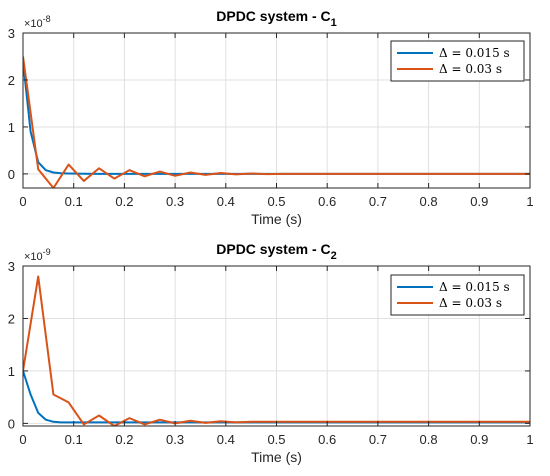 The width and height of the screenshot is (550, 476). I want to click on chart-title-subscript: 1, so click(334, 23).